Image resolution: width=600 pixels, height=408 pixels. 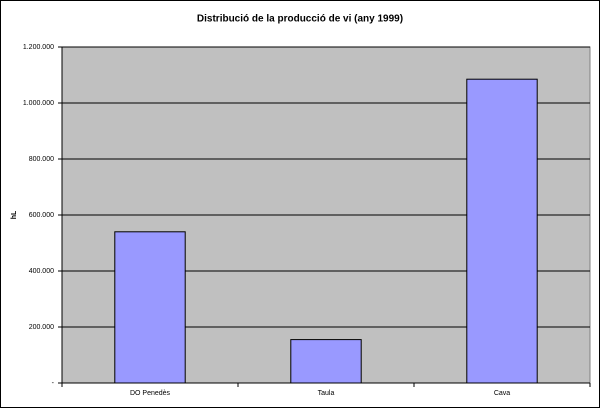 What do you see at coordinates (53, 383) in the screenshot?
I see `y-tick-label: -` at bounding box center [53, 383].